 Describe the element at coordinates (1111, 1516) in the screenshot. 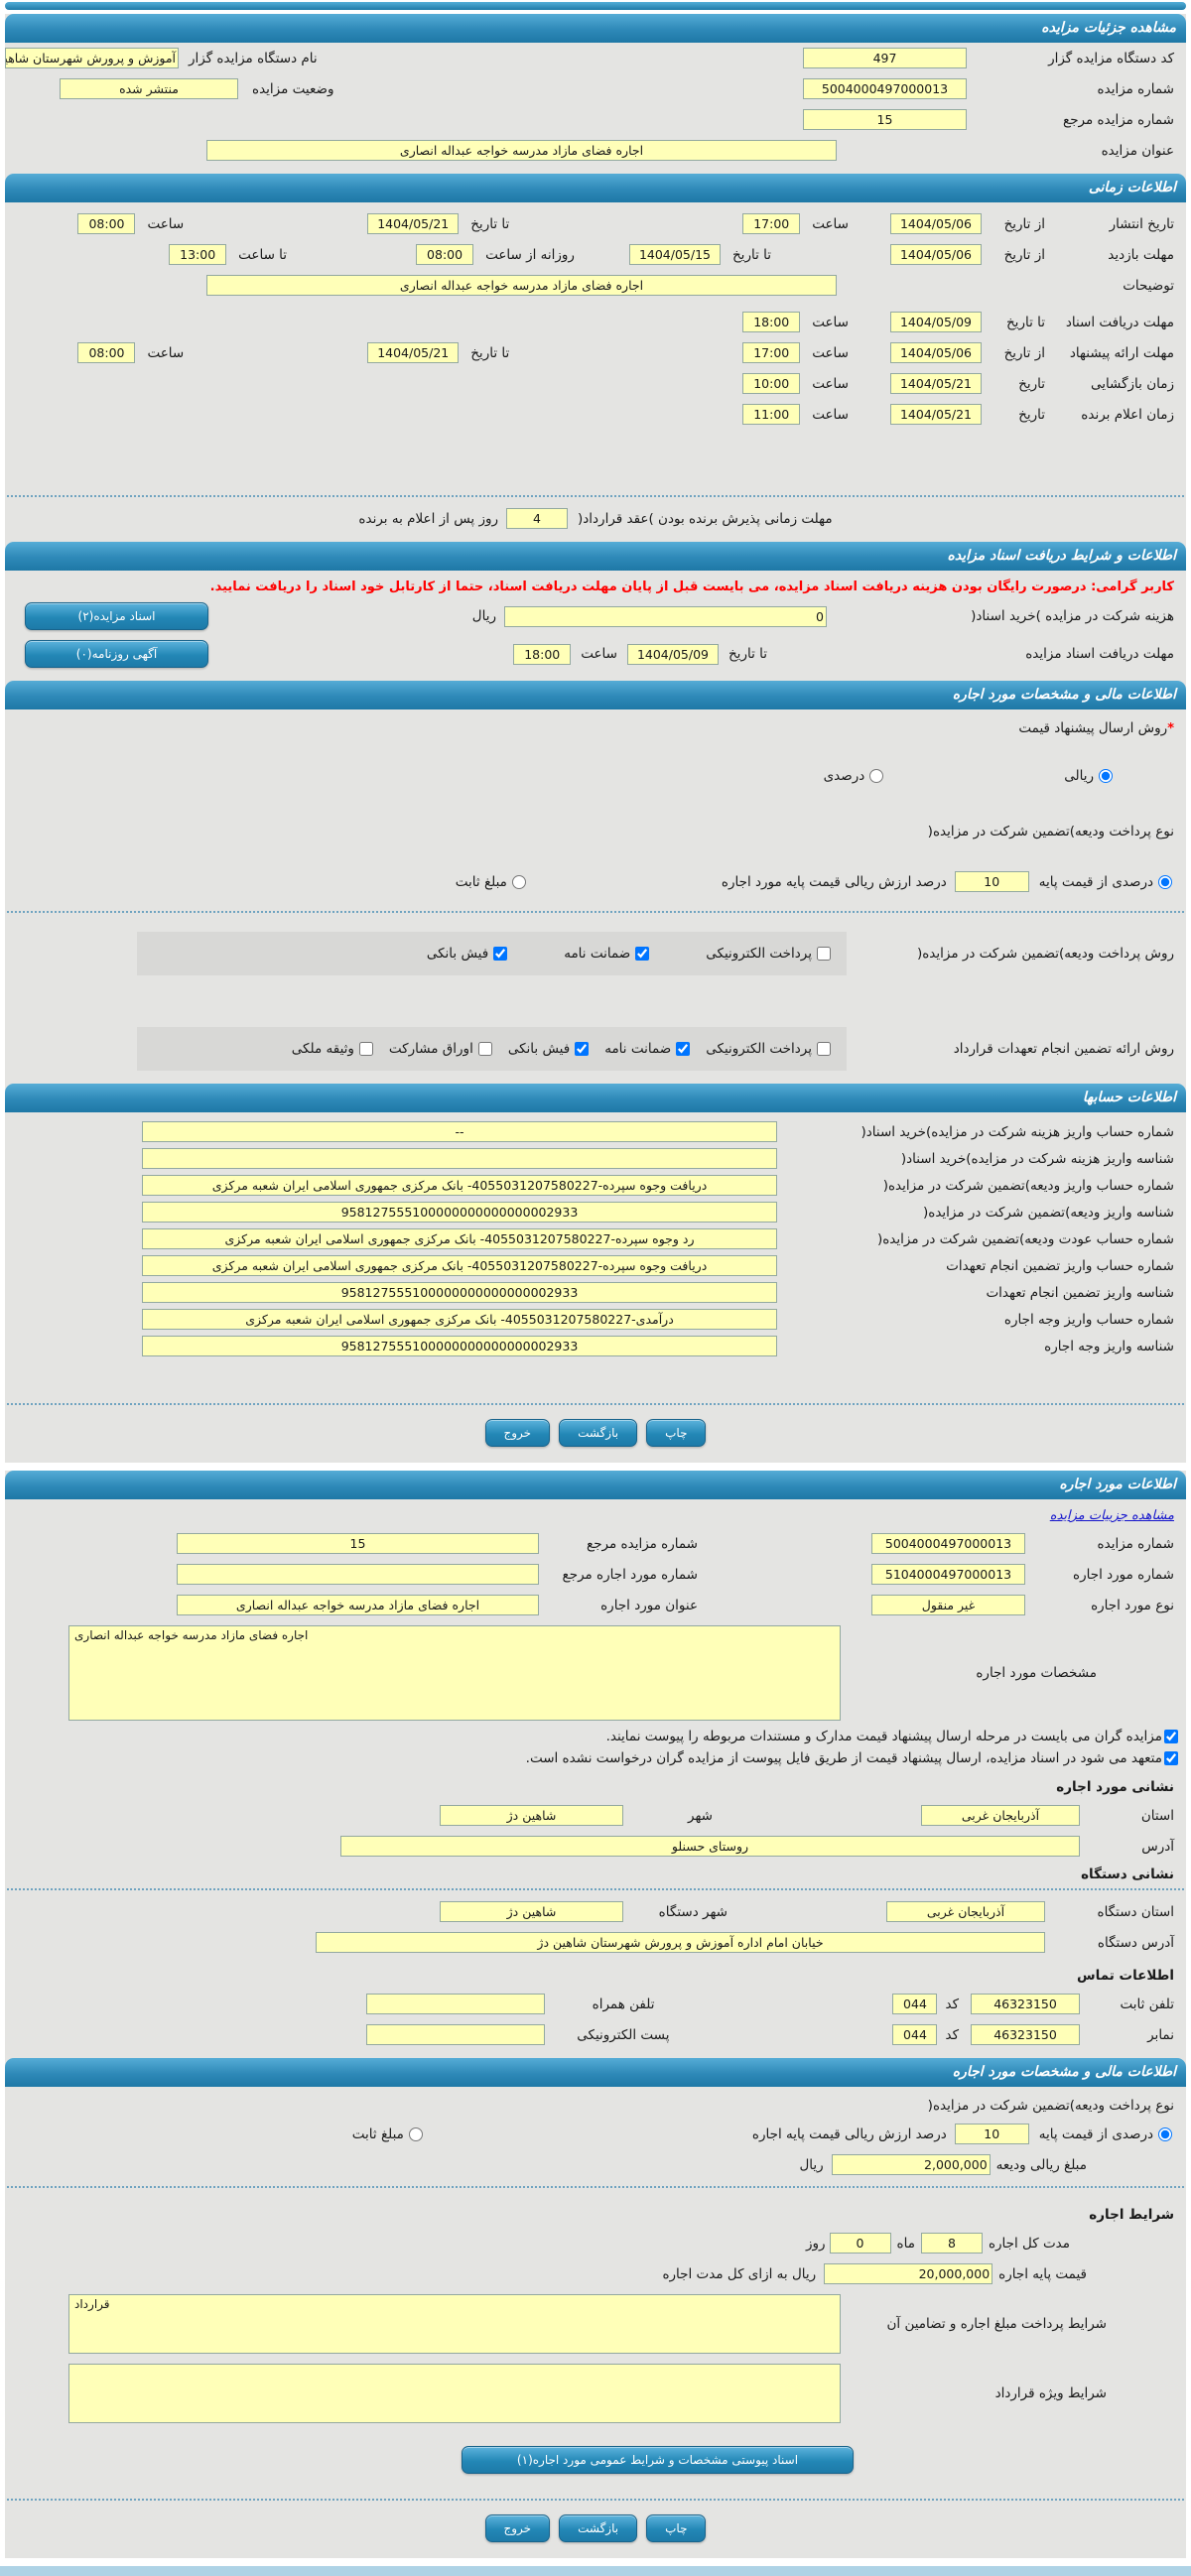

I see `view-auction-details-link: مشاهده جزییات مزایده` at that location.